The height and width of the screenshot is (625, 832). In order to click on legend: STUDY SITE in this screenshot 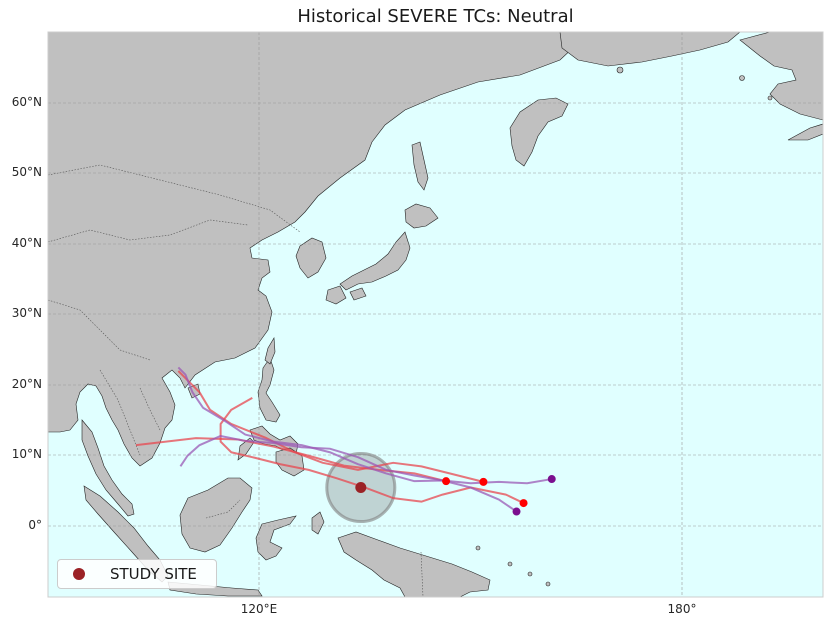, I will do `click(137, 574)`.